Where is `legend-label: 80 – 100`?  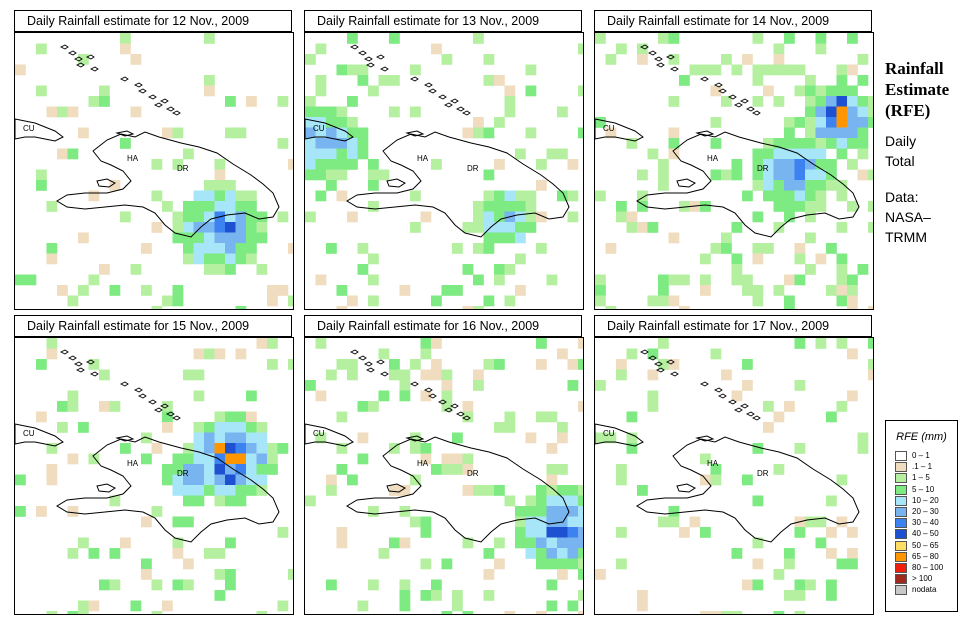 legend-label: 80 – 100 is located at coordinates (928, 567).